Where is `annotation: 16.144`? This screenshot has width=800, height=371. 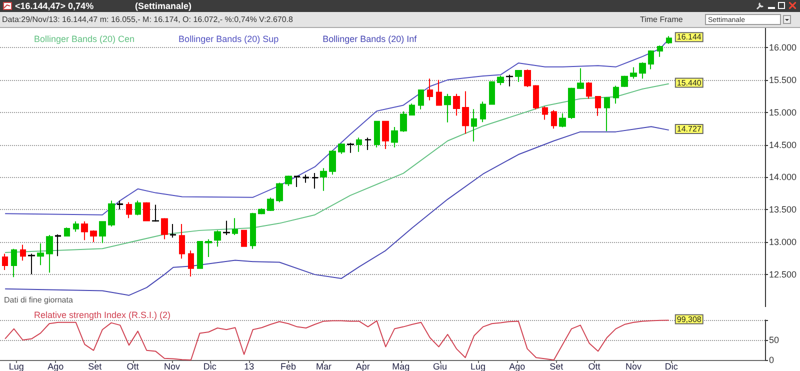
annotation: 16.144 is located at coordinates (689, 37).